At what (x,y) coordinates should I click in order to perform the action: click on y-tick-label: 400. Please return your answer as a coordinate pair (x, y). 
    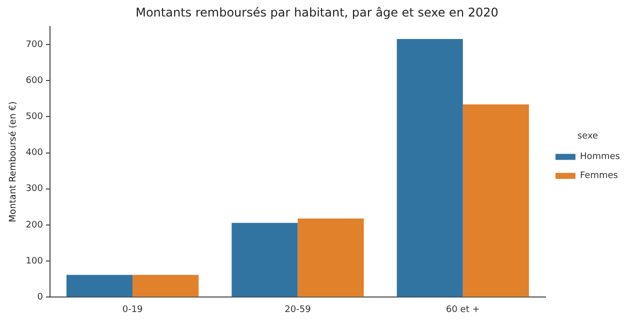
    Looking at the image, I should click on (35, 153).